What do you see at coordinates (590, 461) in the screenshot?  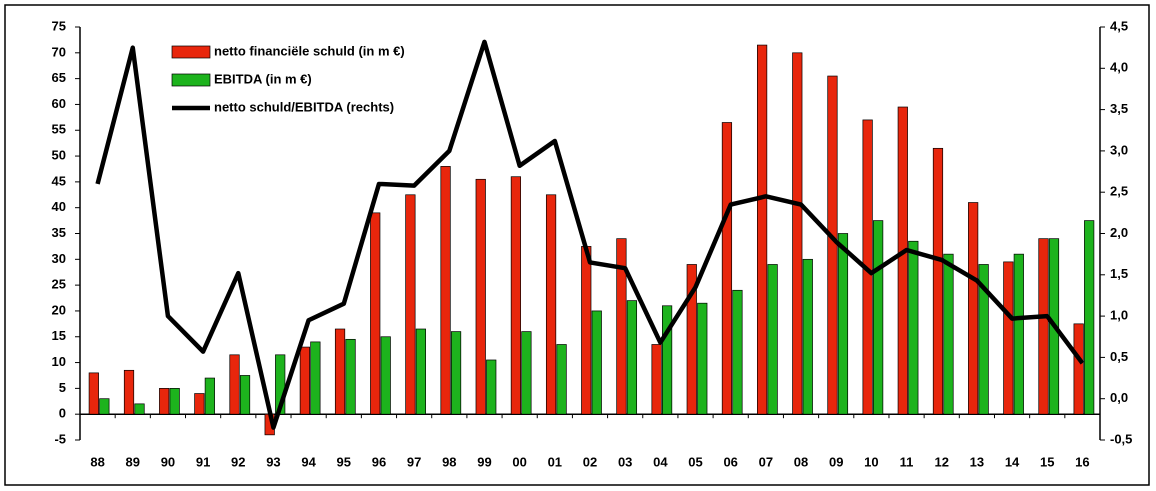 I see `x-tick-label: 02` at bounding box center [590, 461].